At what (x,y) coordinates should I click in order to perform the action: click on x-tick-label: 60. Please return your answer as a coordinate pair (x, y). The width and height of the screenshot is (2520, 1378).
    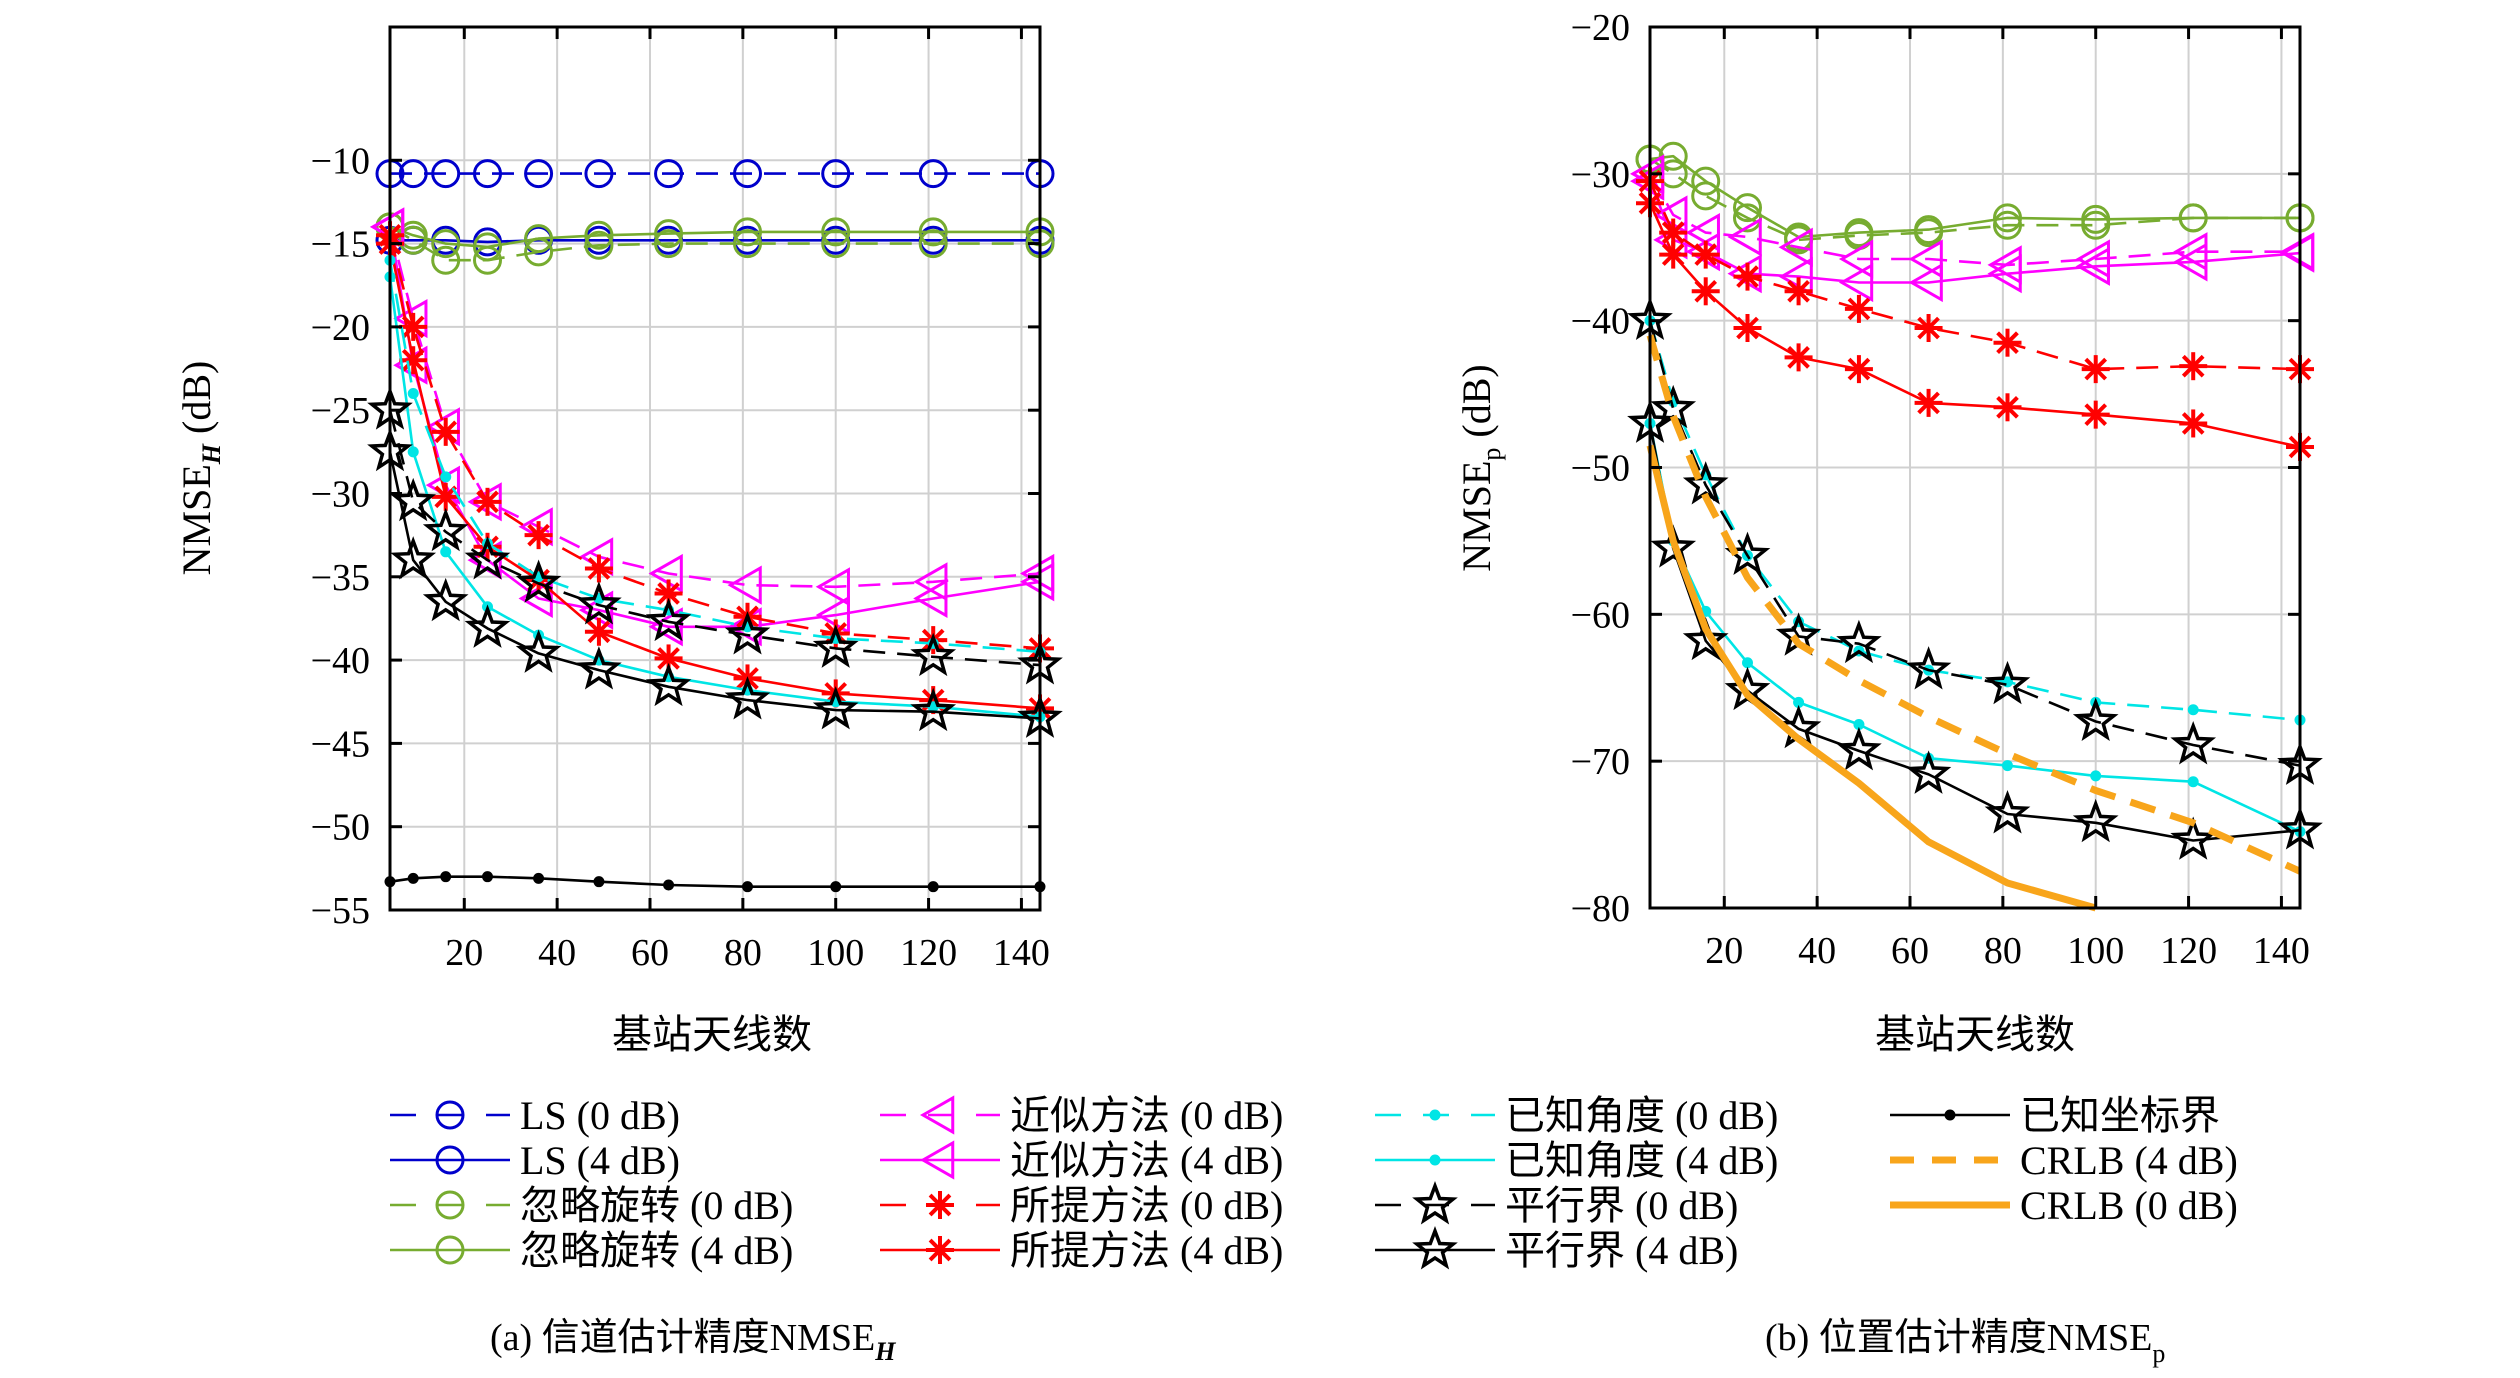
    Looking at the image, I should click on (1910, 951).